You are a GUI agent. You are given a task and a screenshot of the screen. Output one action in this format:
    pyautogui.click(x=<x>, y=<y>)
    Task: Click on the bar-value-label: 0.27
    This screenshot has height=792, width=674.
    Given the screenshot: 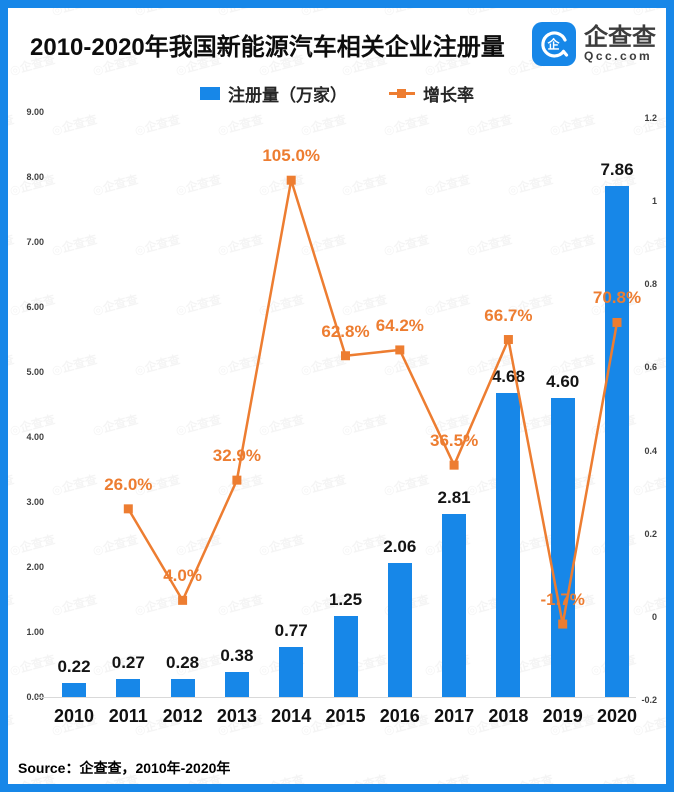 What is the action you would take?
    pyautogui.click(x=128, y=663)
    